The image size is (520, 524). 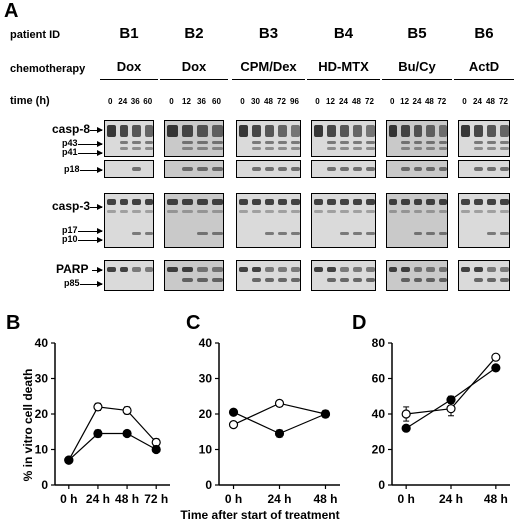 What do you see at coordinates (90, 231) in the screenshot?
I see `p17-arrow` at bounding box center [90, 231].